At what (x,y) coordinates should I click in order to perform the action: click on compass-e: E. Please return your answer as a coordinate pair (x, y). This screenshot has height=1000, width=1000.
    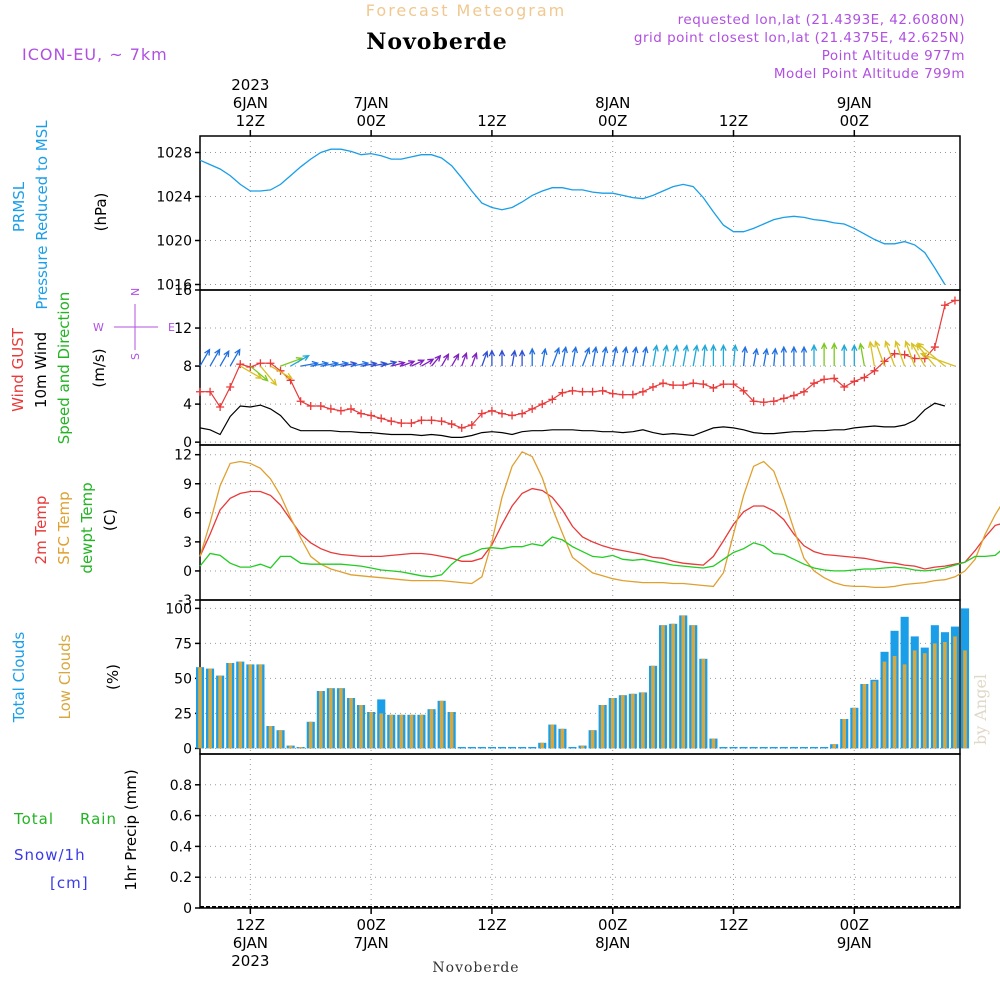
    Looking at the image, I should click on (171, 327).